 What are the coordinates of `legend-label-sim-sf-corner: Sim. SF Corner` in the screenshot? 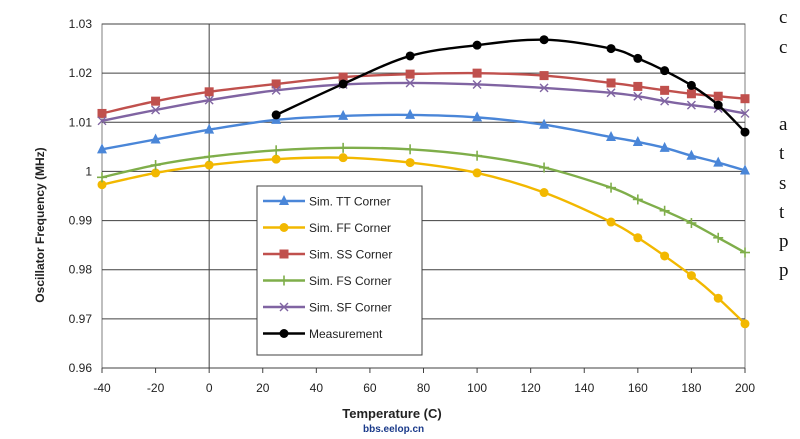 It's located at (350, 308).